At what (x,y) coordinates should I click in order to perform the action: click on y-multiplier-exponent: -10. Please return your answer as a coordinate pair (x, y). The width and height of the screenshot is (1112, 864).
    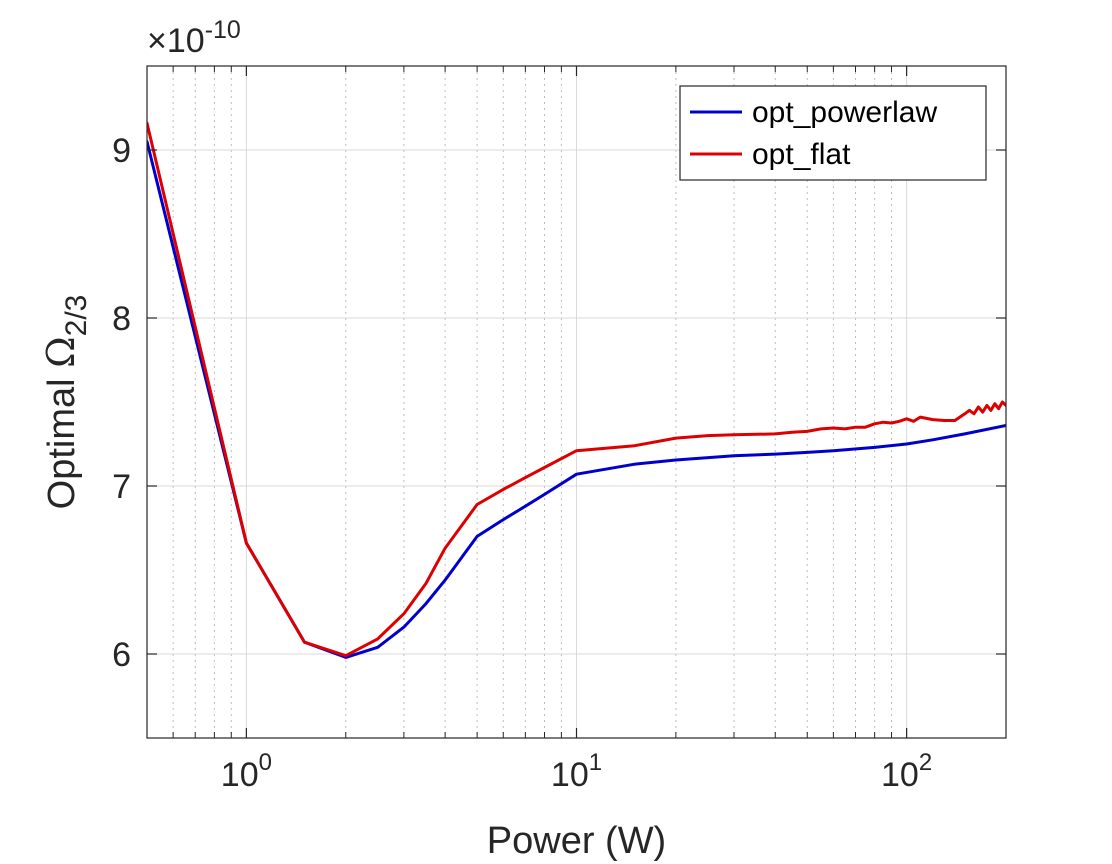
    Looking at the image, I should click on (223, 30).